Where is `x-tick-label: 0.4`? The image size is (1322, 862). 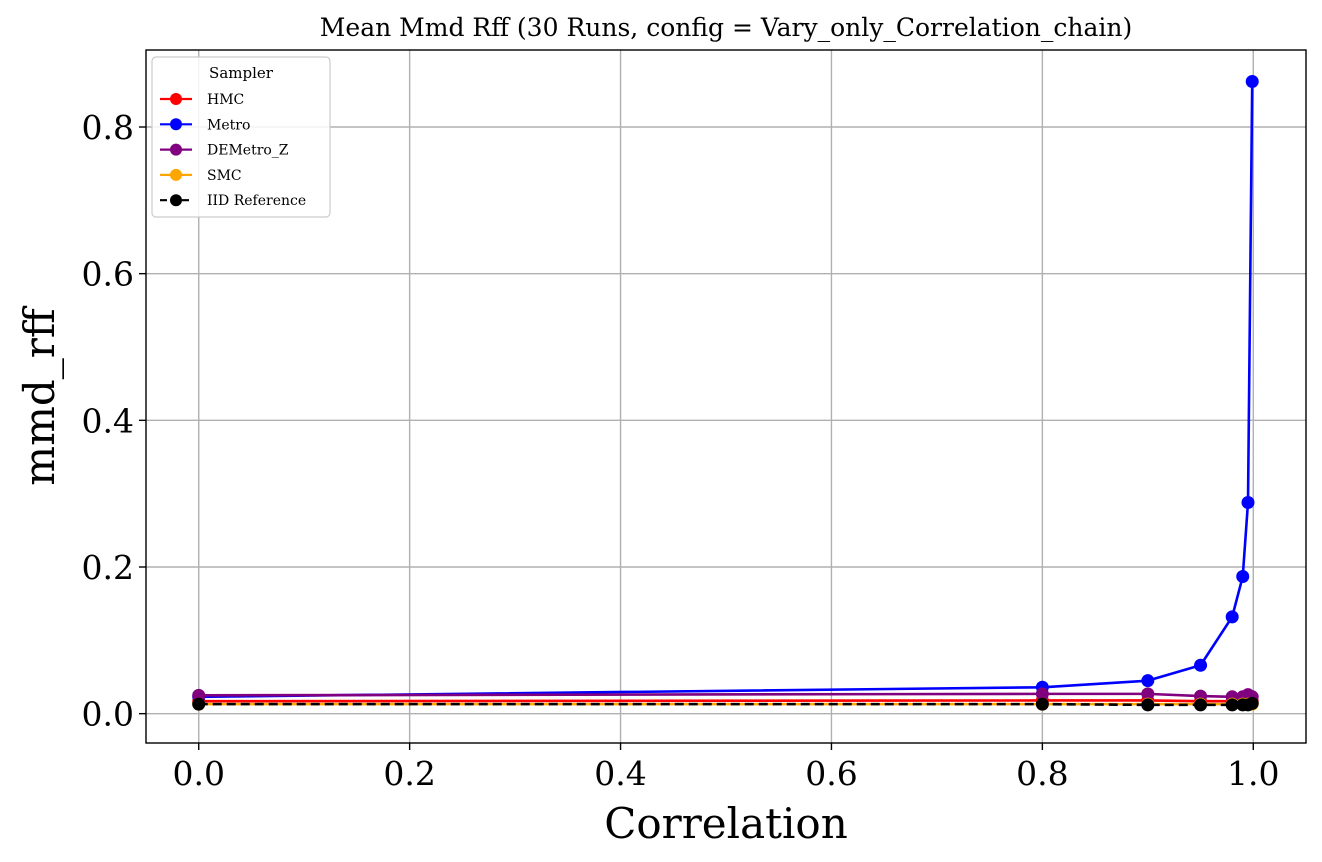 x-tick-label: 0.4 is located at coordinates (620, 773).